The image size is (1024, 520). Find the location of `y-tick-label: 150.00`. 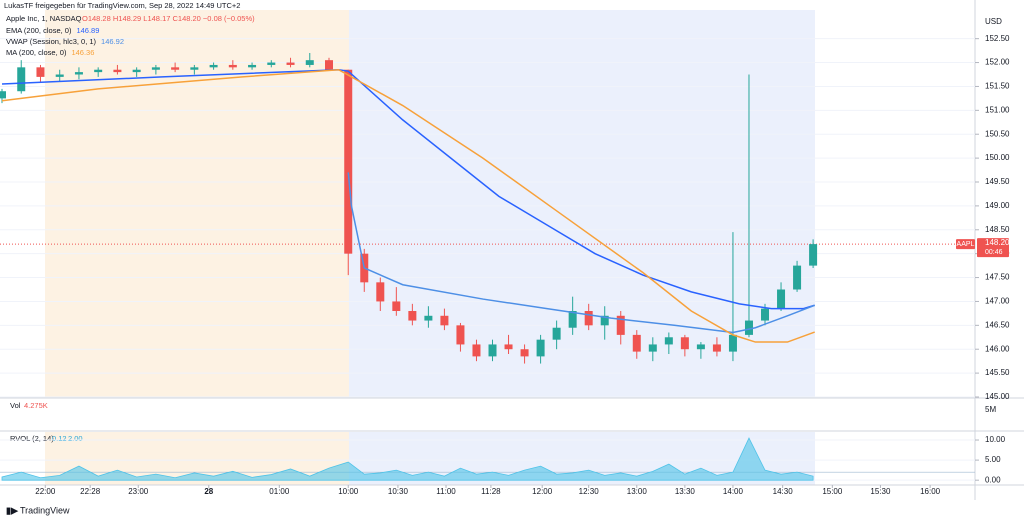

y-tick-label: 150.00 is located at coordinates (997, 157).